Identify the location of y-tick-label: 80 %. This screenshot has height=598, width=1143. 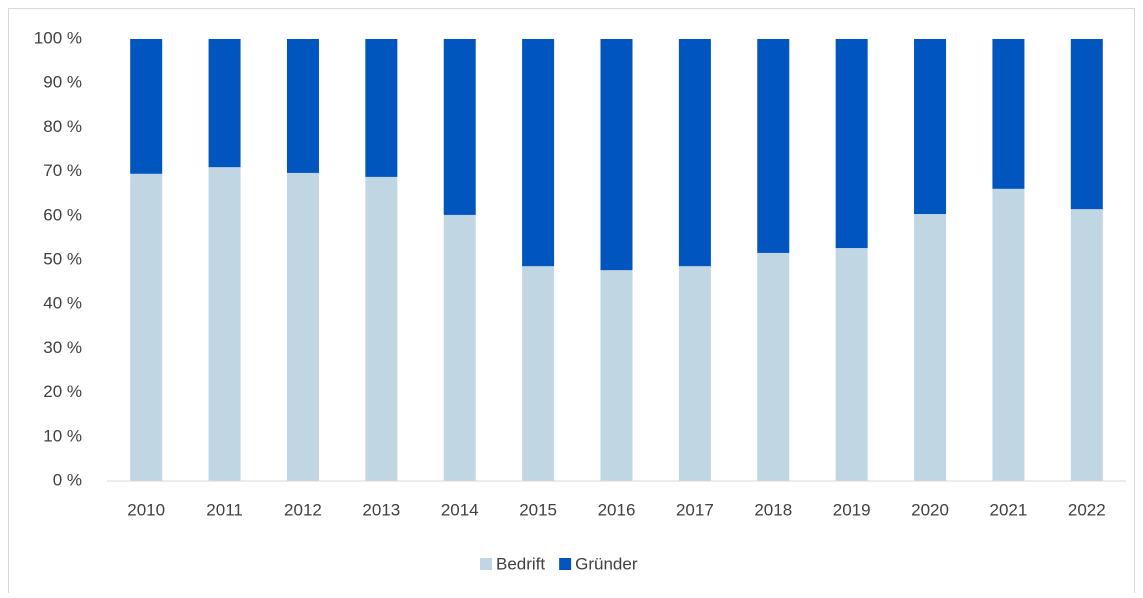
(62, 126).